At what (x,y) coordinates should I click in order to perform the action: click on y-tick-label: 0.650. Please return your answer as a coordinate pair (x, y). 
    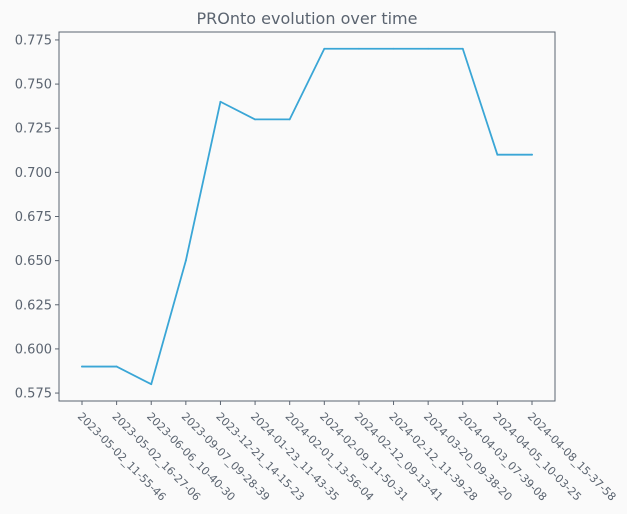
    Looking at the image, I should click on (33, 261).